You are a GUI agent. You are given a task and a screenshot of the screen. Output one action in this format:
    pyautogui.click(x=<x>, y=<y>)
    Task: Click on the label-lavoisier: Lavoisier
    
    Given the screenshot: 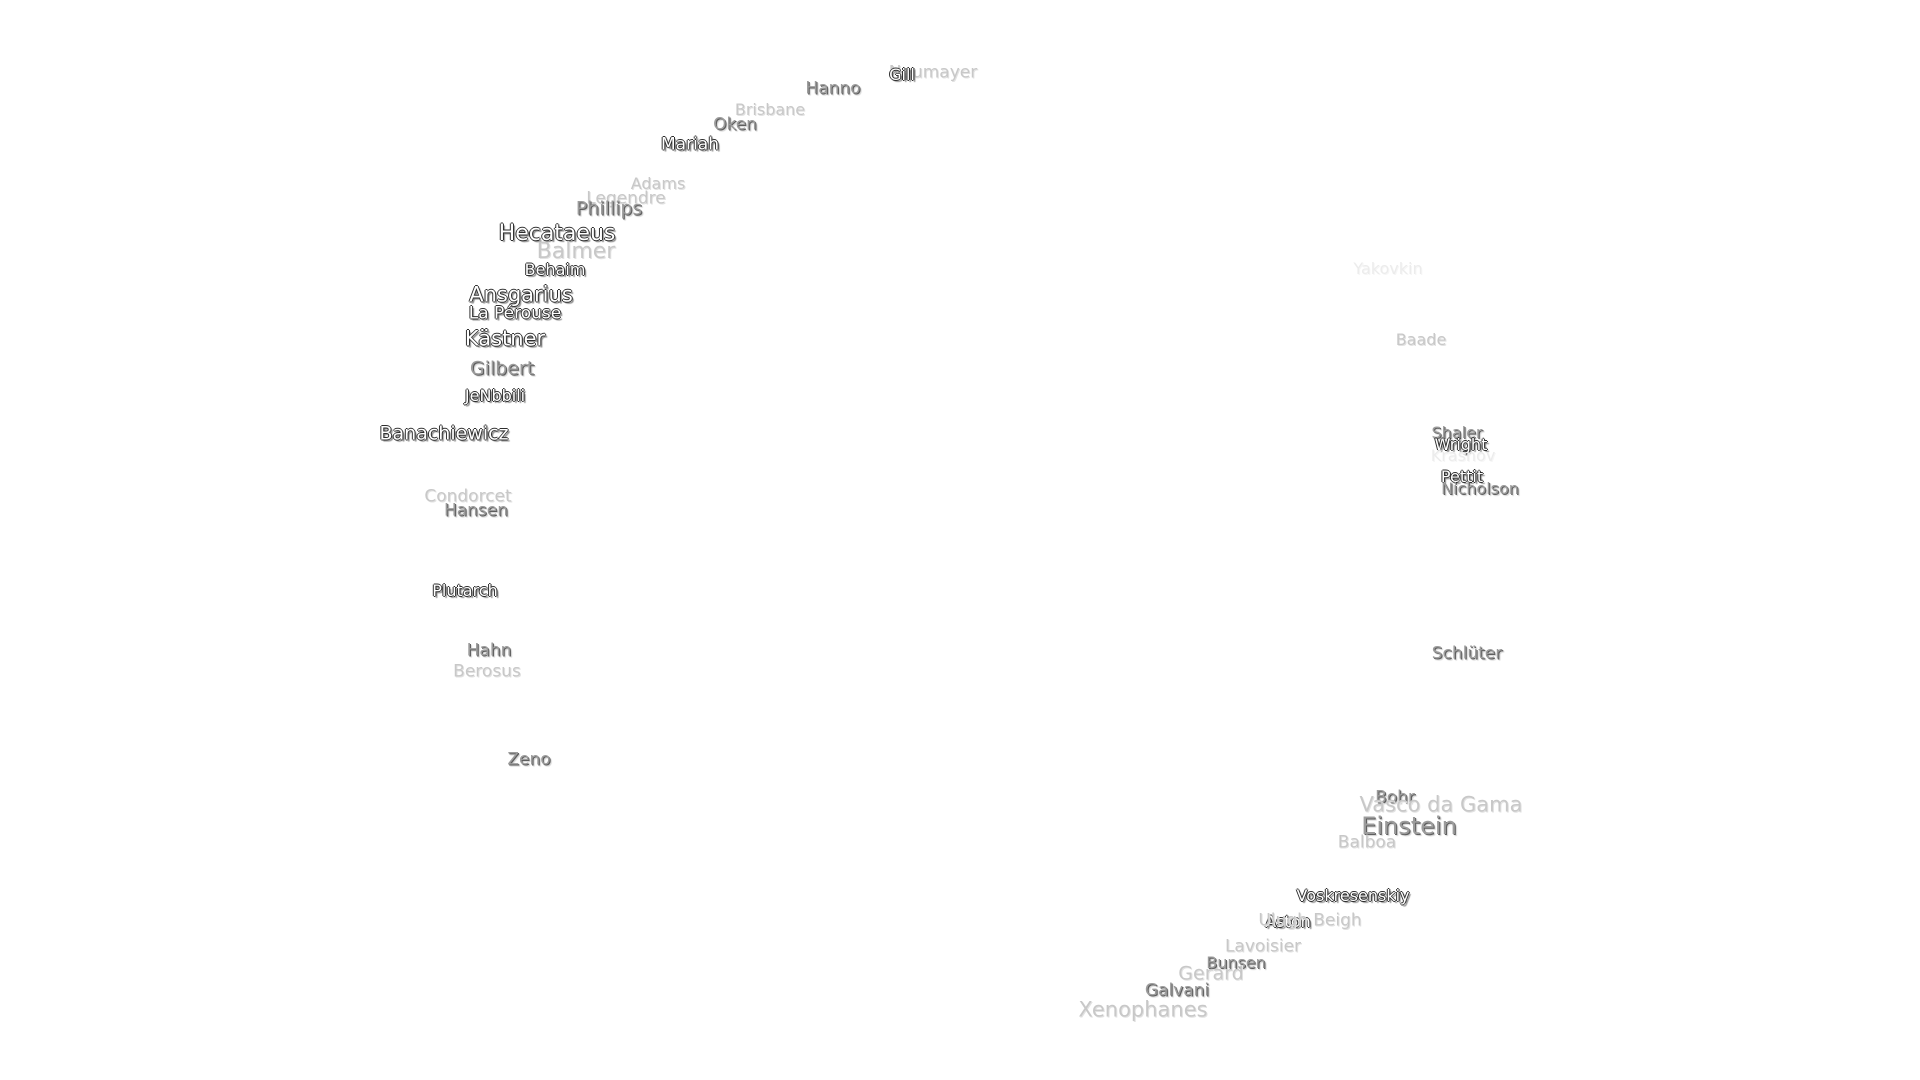 What is the action you would take?
    pyautogui.click(x=1263, y=946)
    